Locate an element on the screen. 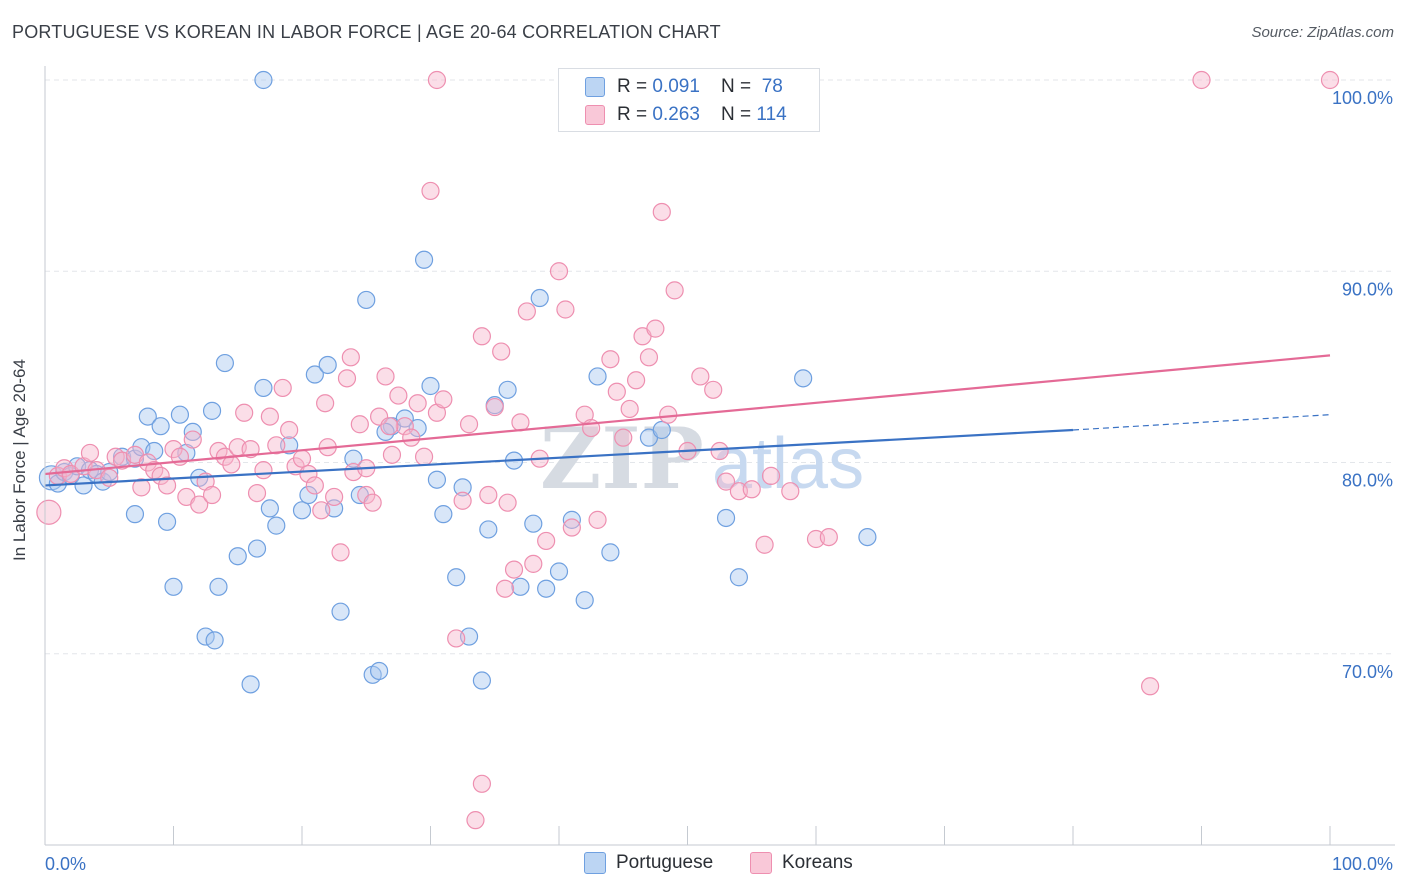 This screenshot has width=1406, height=892. watermark: ZIP atlas is located at coordinates (702, 458).